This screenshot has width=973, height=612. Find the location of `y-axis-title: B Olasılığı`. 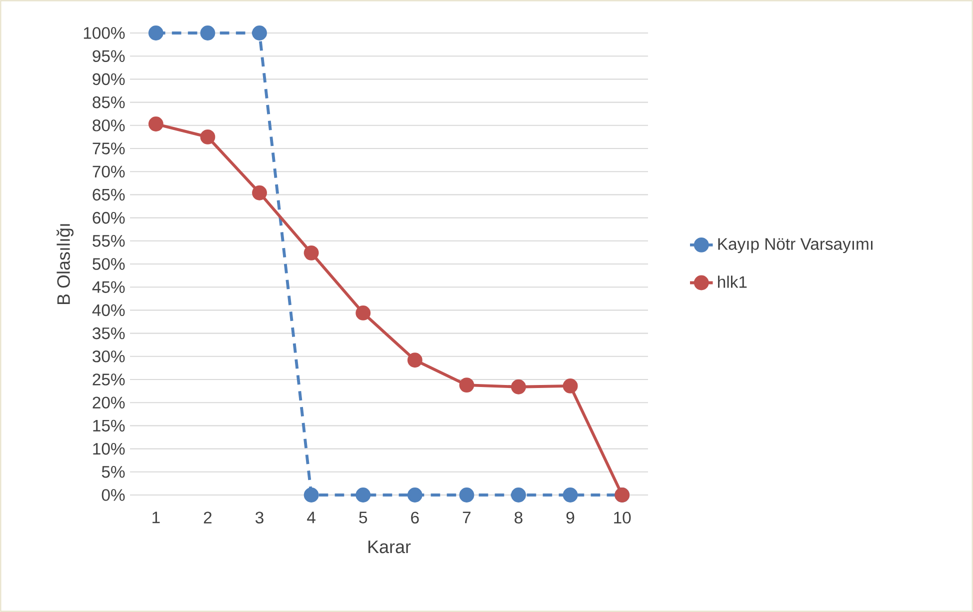

y-axis-title: B Olasılığı is located at coordinates (65, 264).